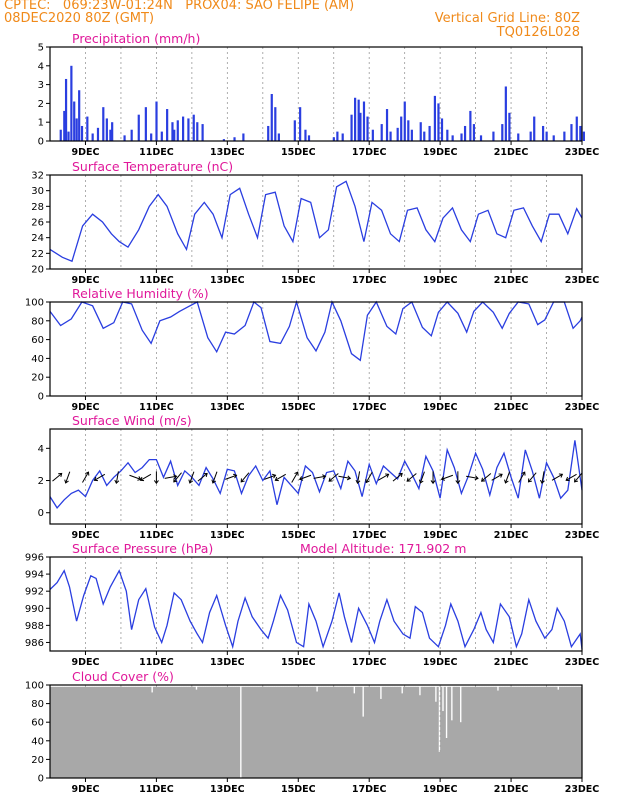 The height and width of the screenshot is (800, 618). I want to click on x-tick-label: 11DEC, so click(156, 662).